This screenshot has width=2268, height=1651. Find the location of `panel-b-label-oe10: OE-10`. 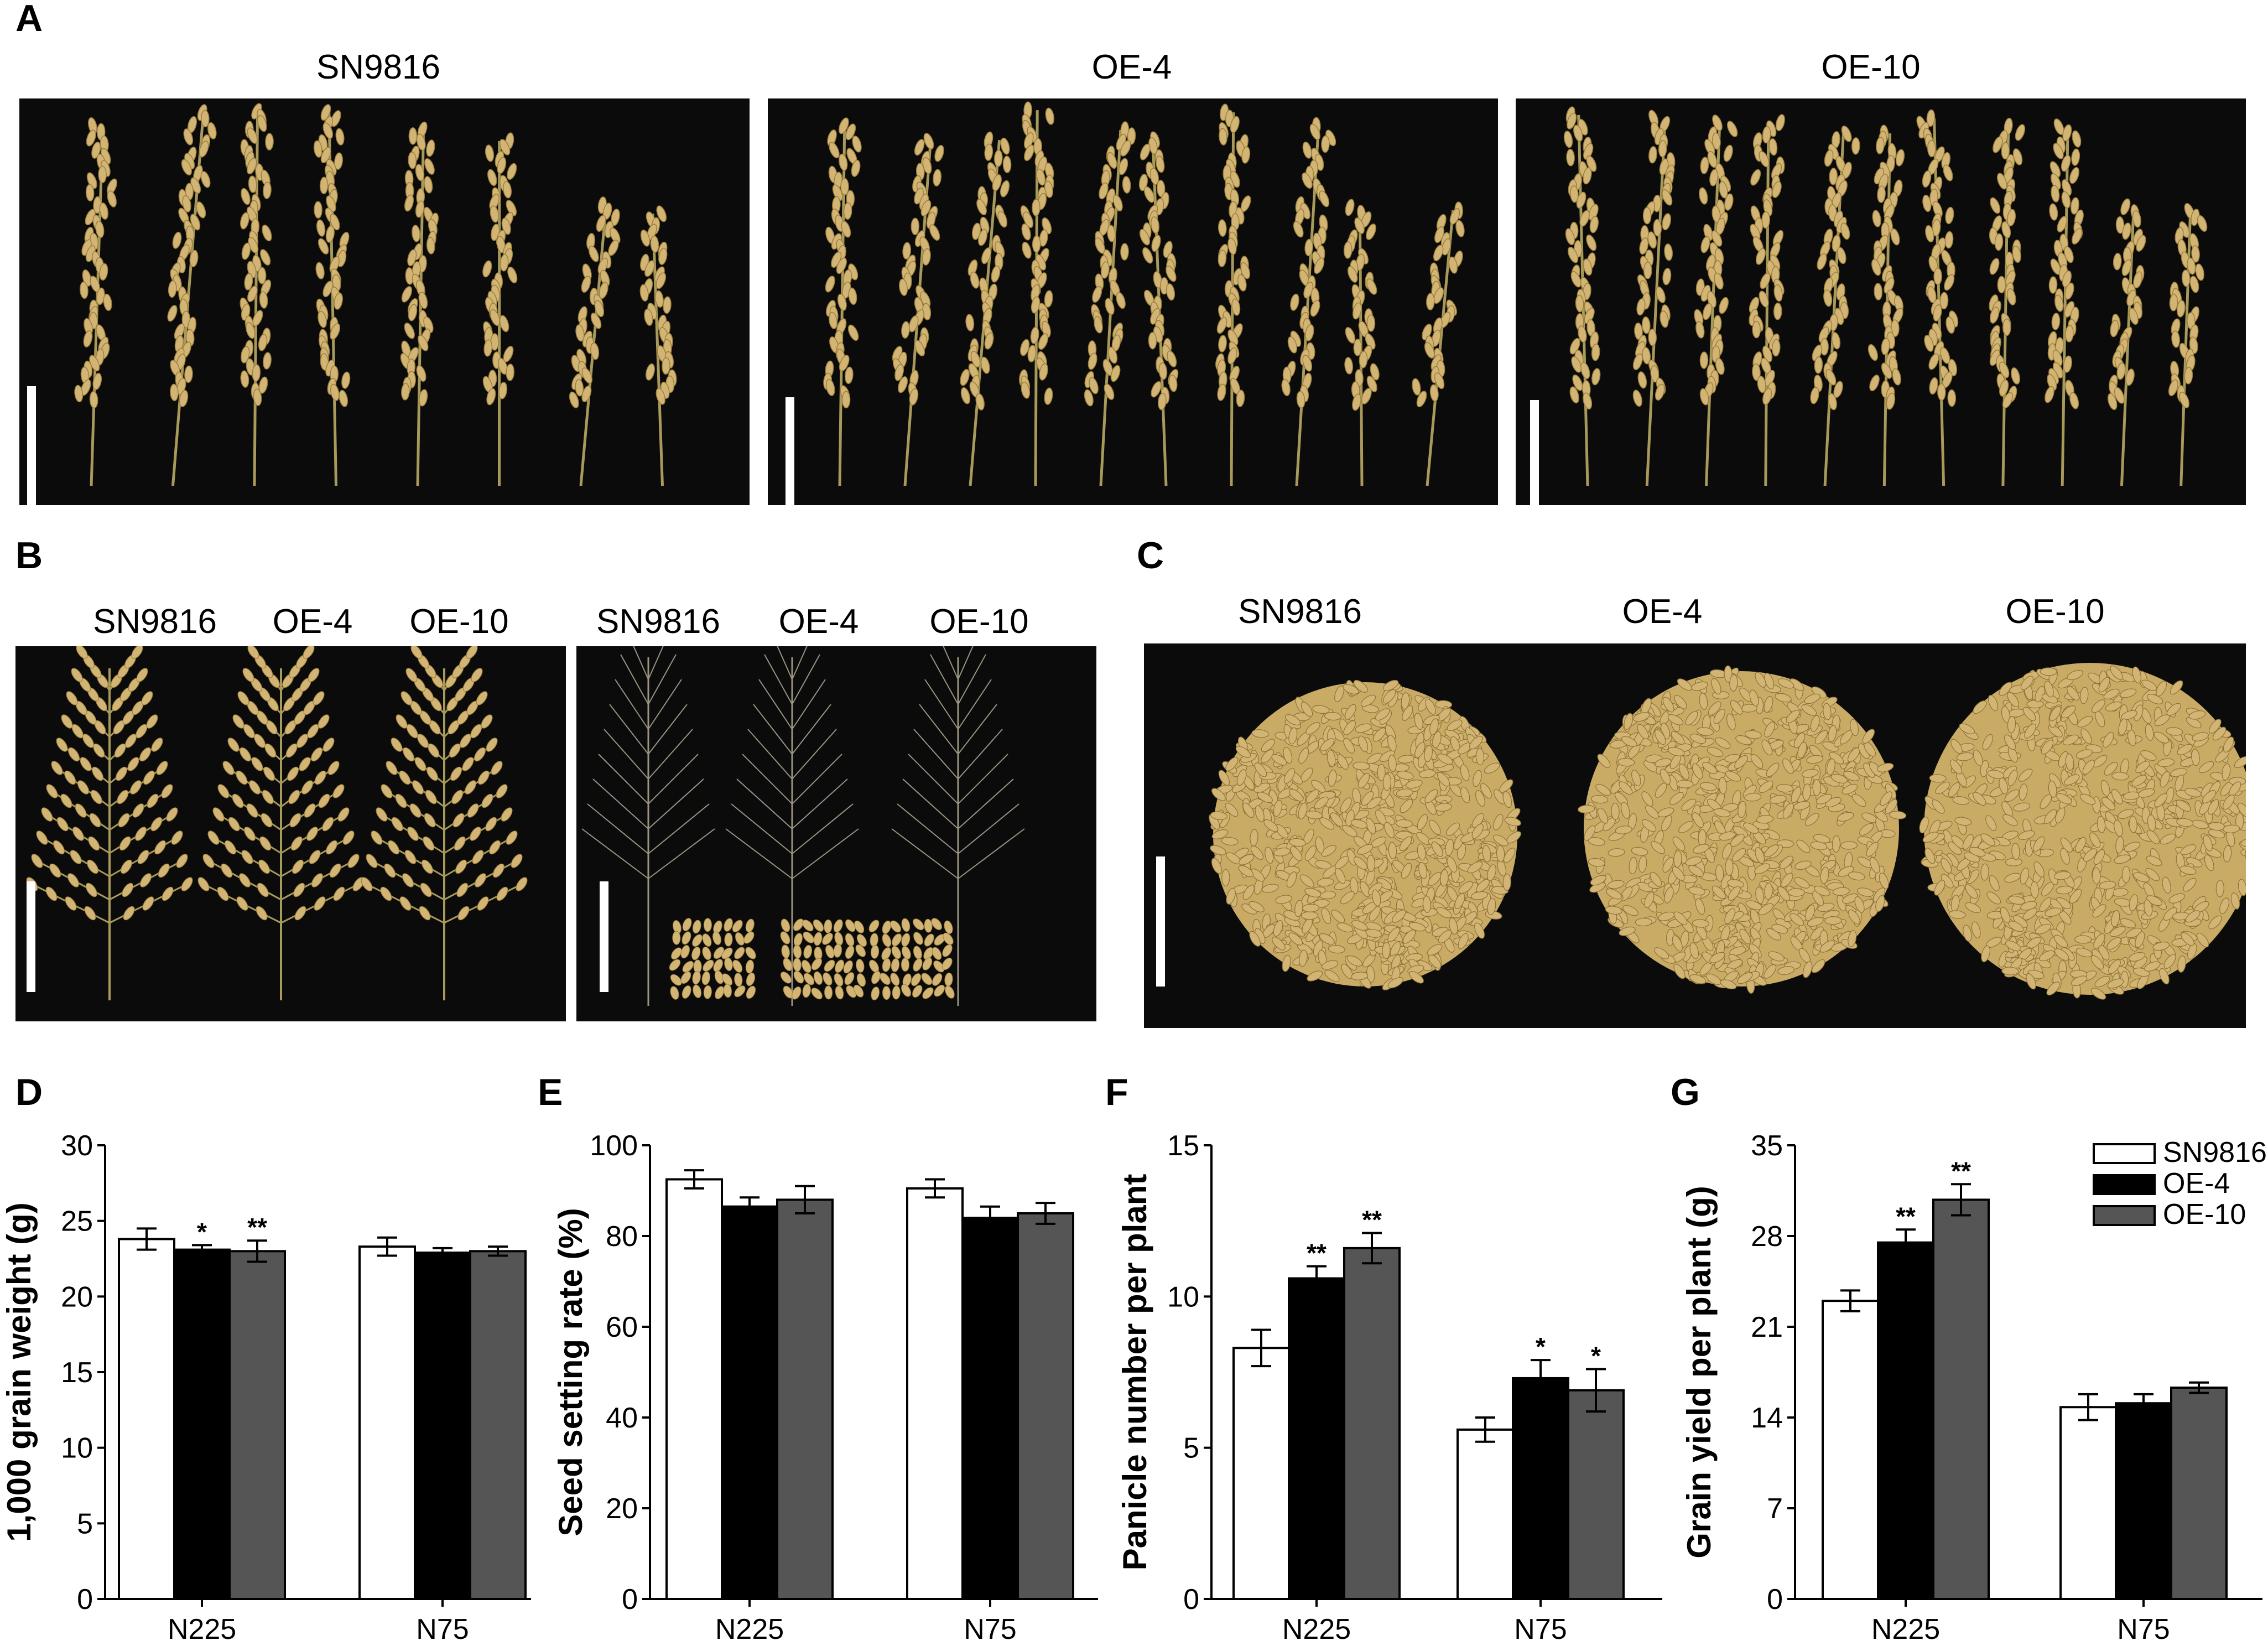

panel-b-label-oe10: OE-10 is located at coordinates (459, 622).